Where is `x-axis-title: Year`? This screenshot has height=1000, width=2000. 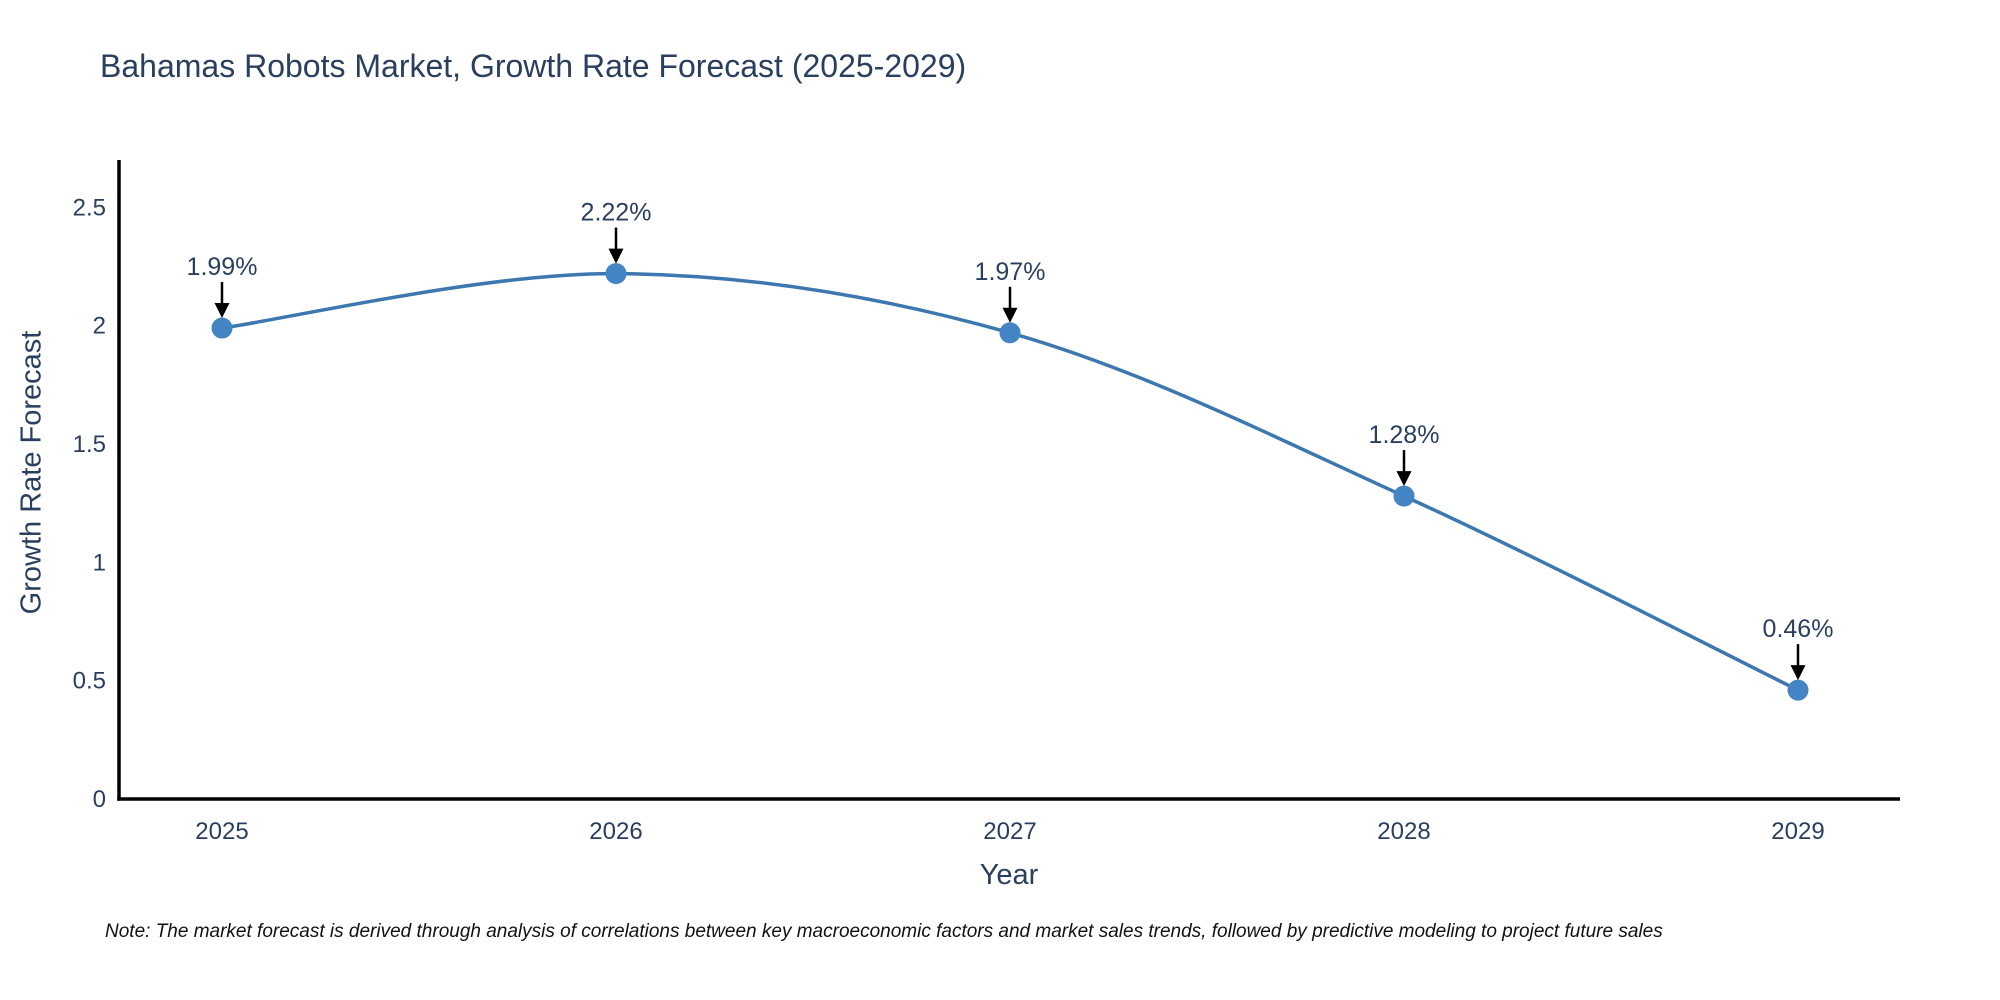 x-axis-title: Year is located at coordinates (1009, 875).